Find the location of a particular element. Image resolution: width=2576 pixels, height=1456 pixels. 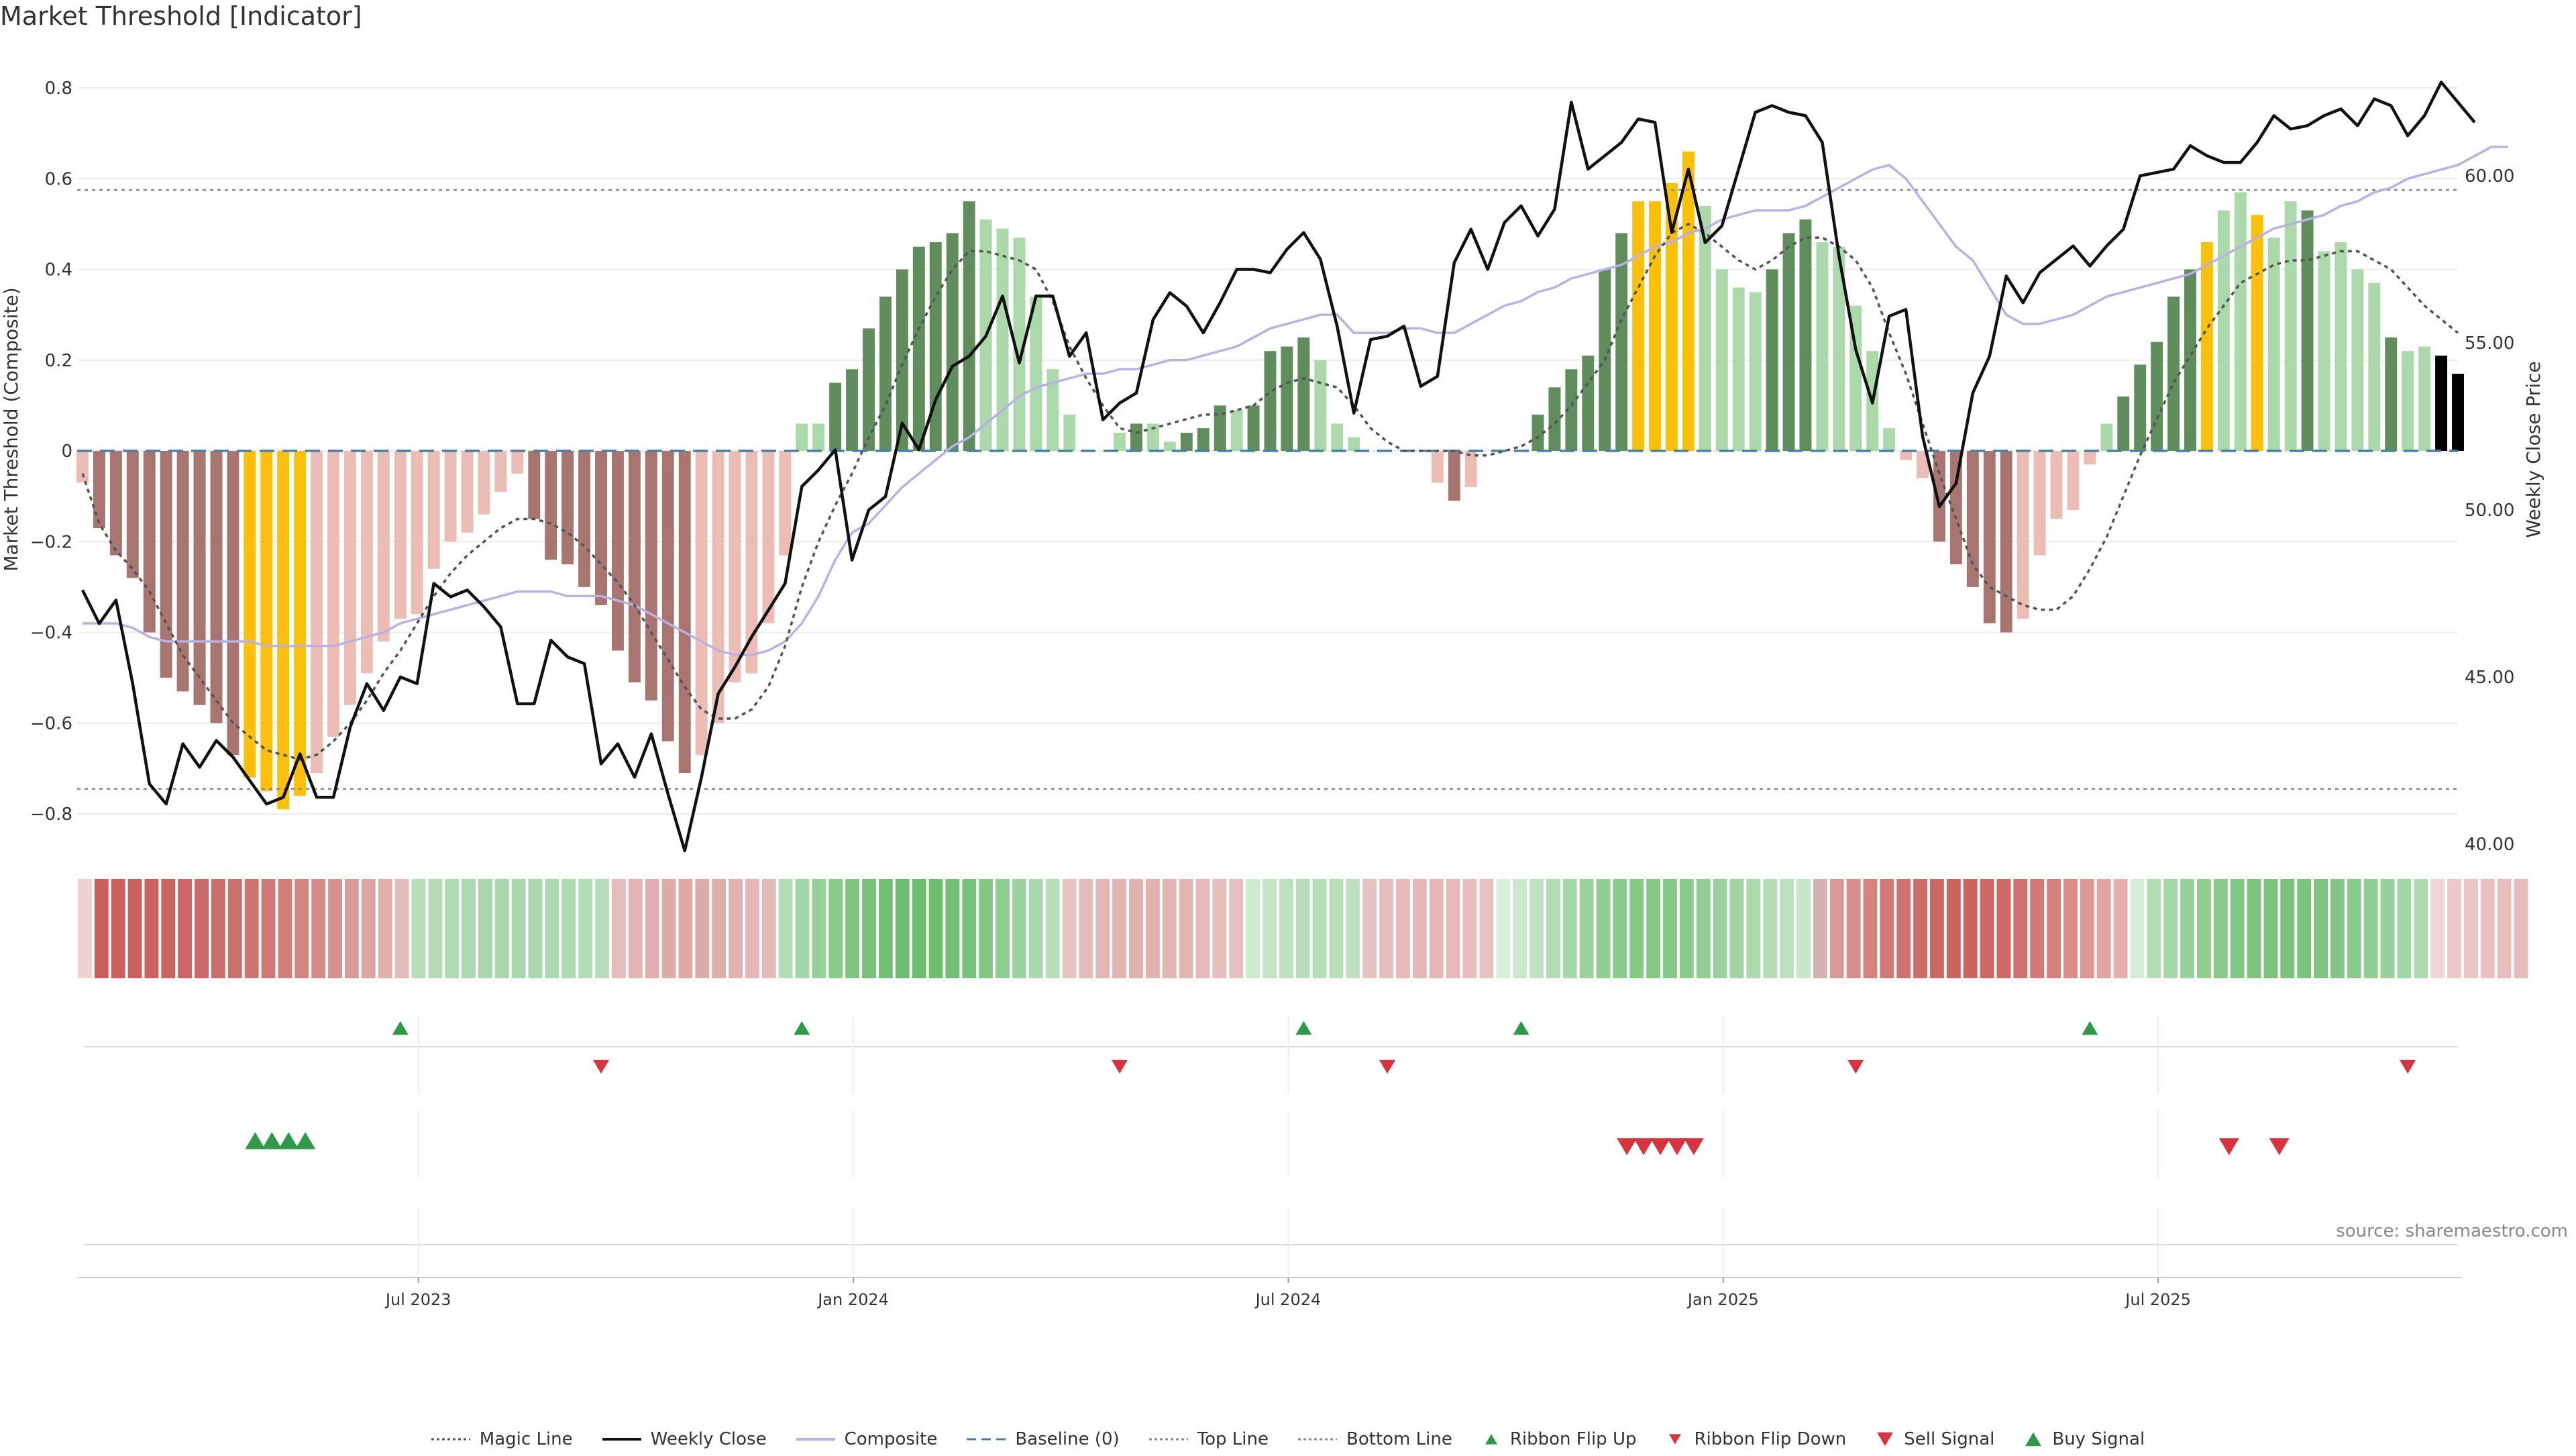

y-axis-label-right: Weekly Close Price is located at coordinates (2533, 449).